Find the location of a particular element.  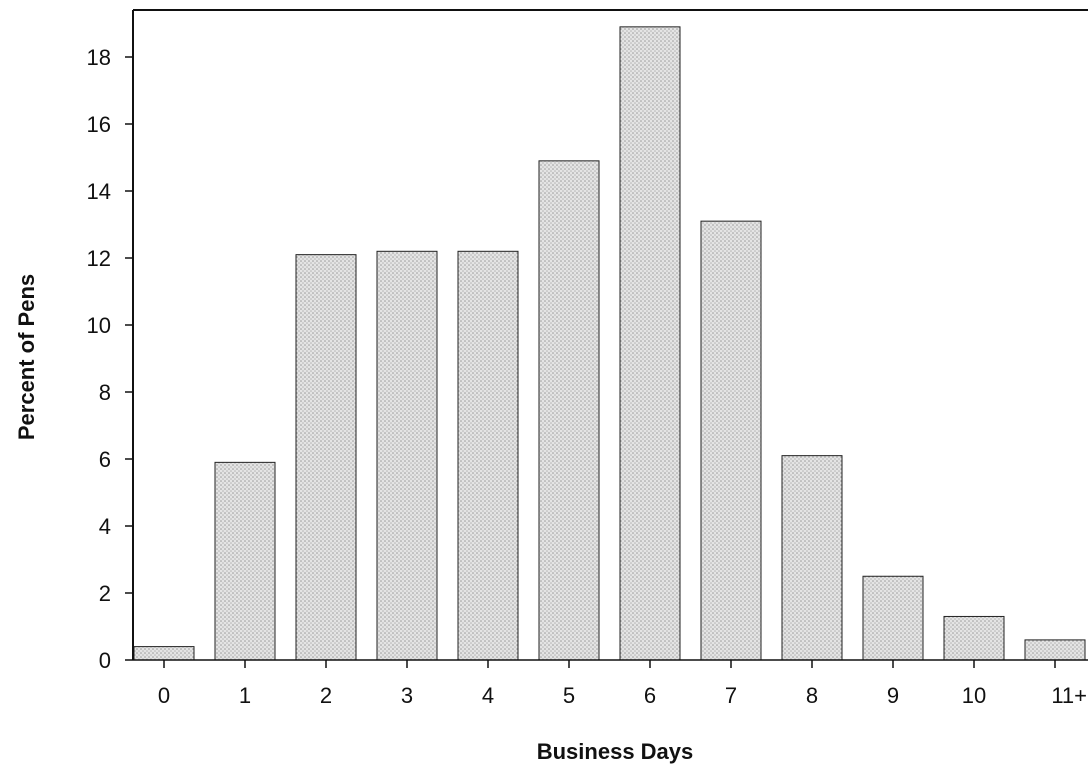

x-tick-label: 5 is located at coordinates (569, 695).